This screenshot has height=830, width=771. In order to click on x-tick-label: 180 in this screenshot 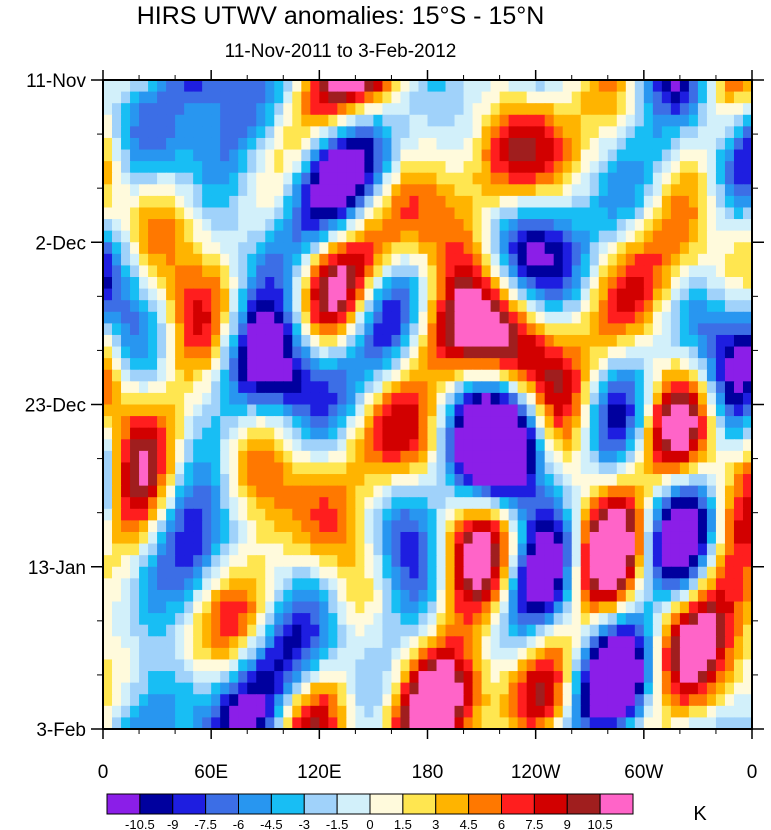, I will do `click(428, 772)`.